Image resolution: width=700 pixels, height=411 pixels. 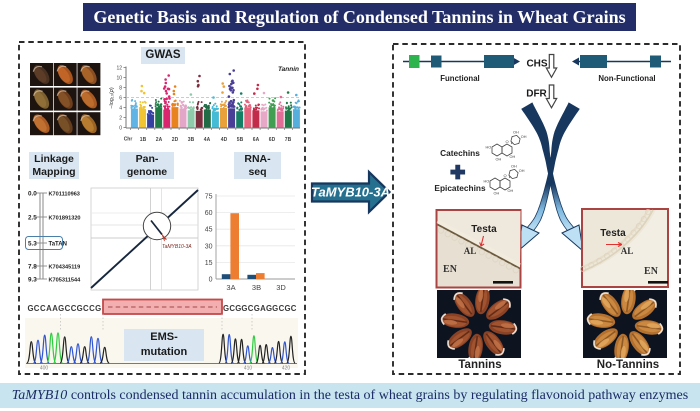 I want to click on svg-text: K701110963, so click(x=64, y=194).